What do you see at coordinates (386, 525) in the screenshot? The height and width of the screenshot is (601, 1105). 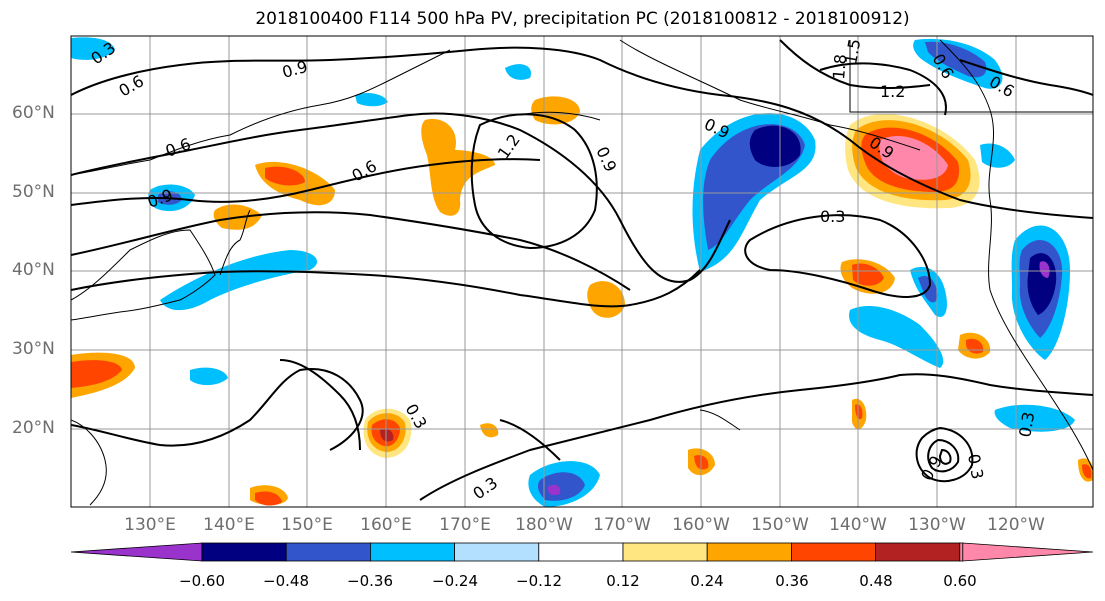 I see `lon-label: 160°E` at bounding box center [386, 525].